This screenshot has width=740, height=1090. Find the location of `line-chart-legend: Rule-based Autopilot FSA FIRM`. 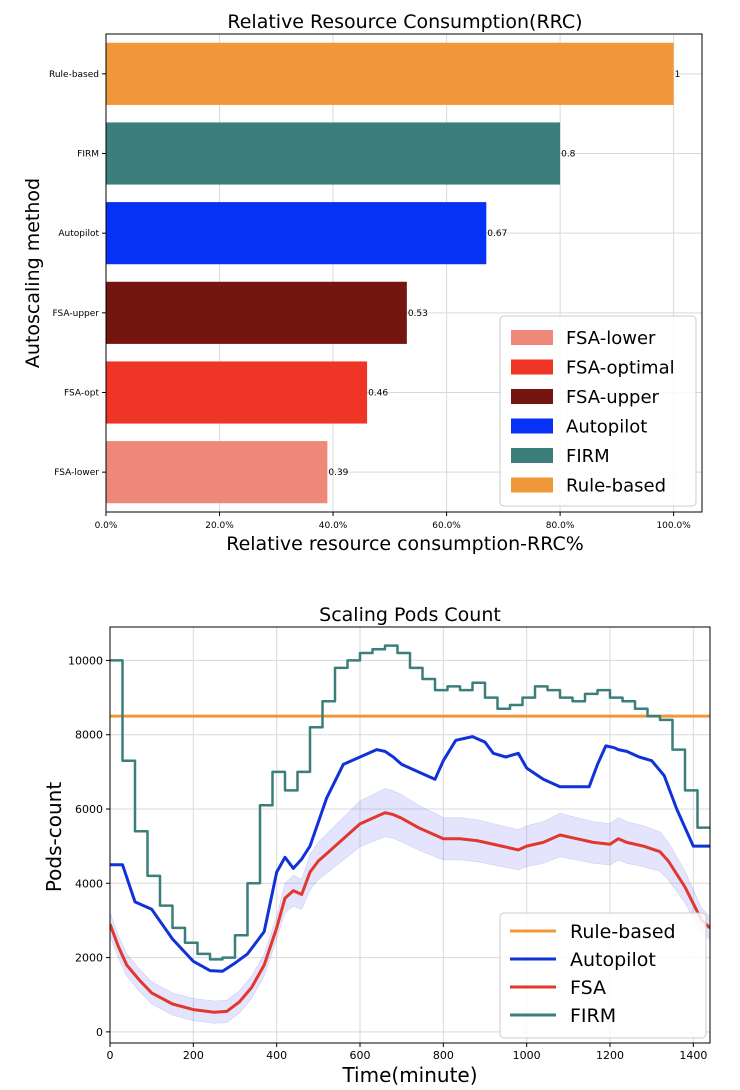

line-chart-legend: Rule-based Autopilot FSA FIRM is located at coordinates (603, 975).